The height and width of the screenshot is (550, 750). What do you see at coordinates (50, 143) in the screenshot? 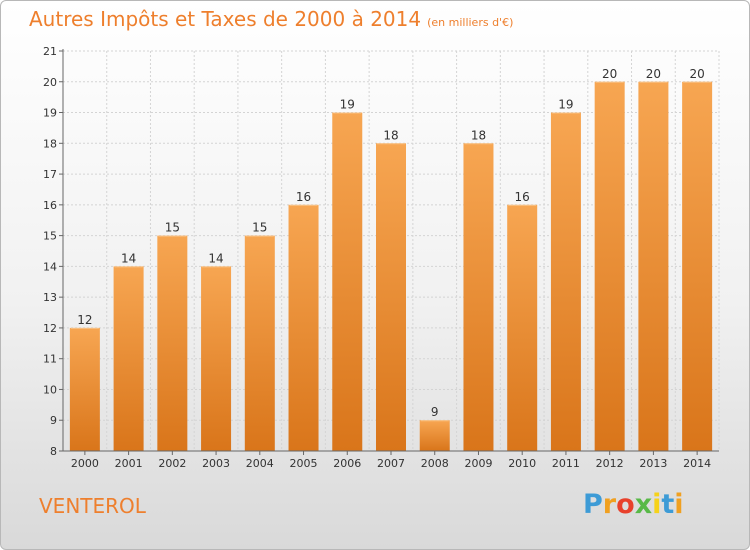
I see `y-tick-label: 18` at bounding box center [50, 143].